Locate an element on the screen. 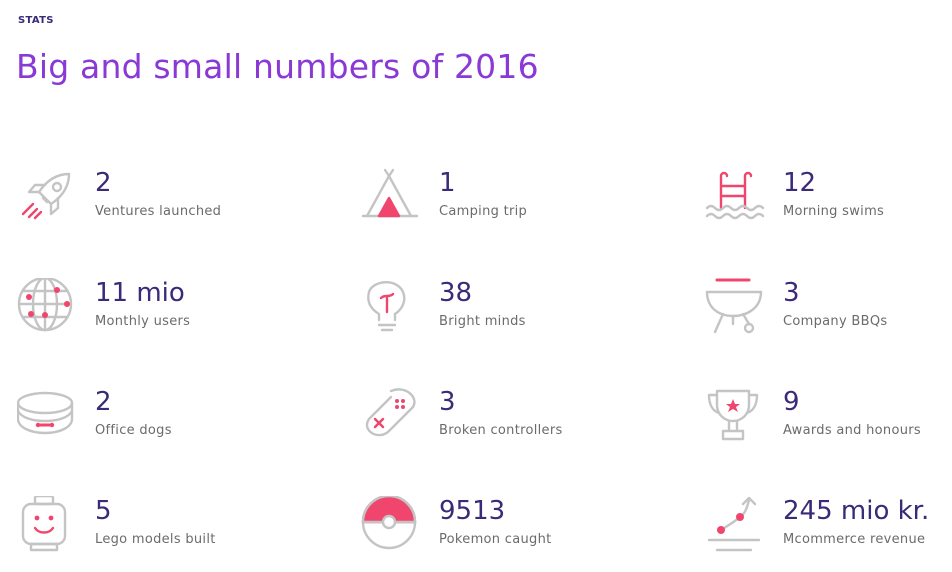 The image size is (952, 572). dog-collar-icon is located at coordinates (47, 417).